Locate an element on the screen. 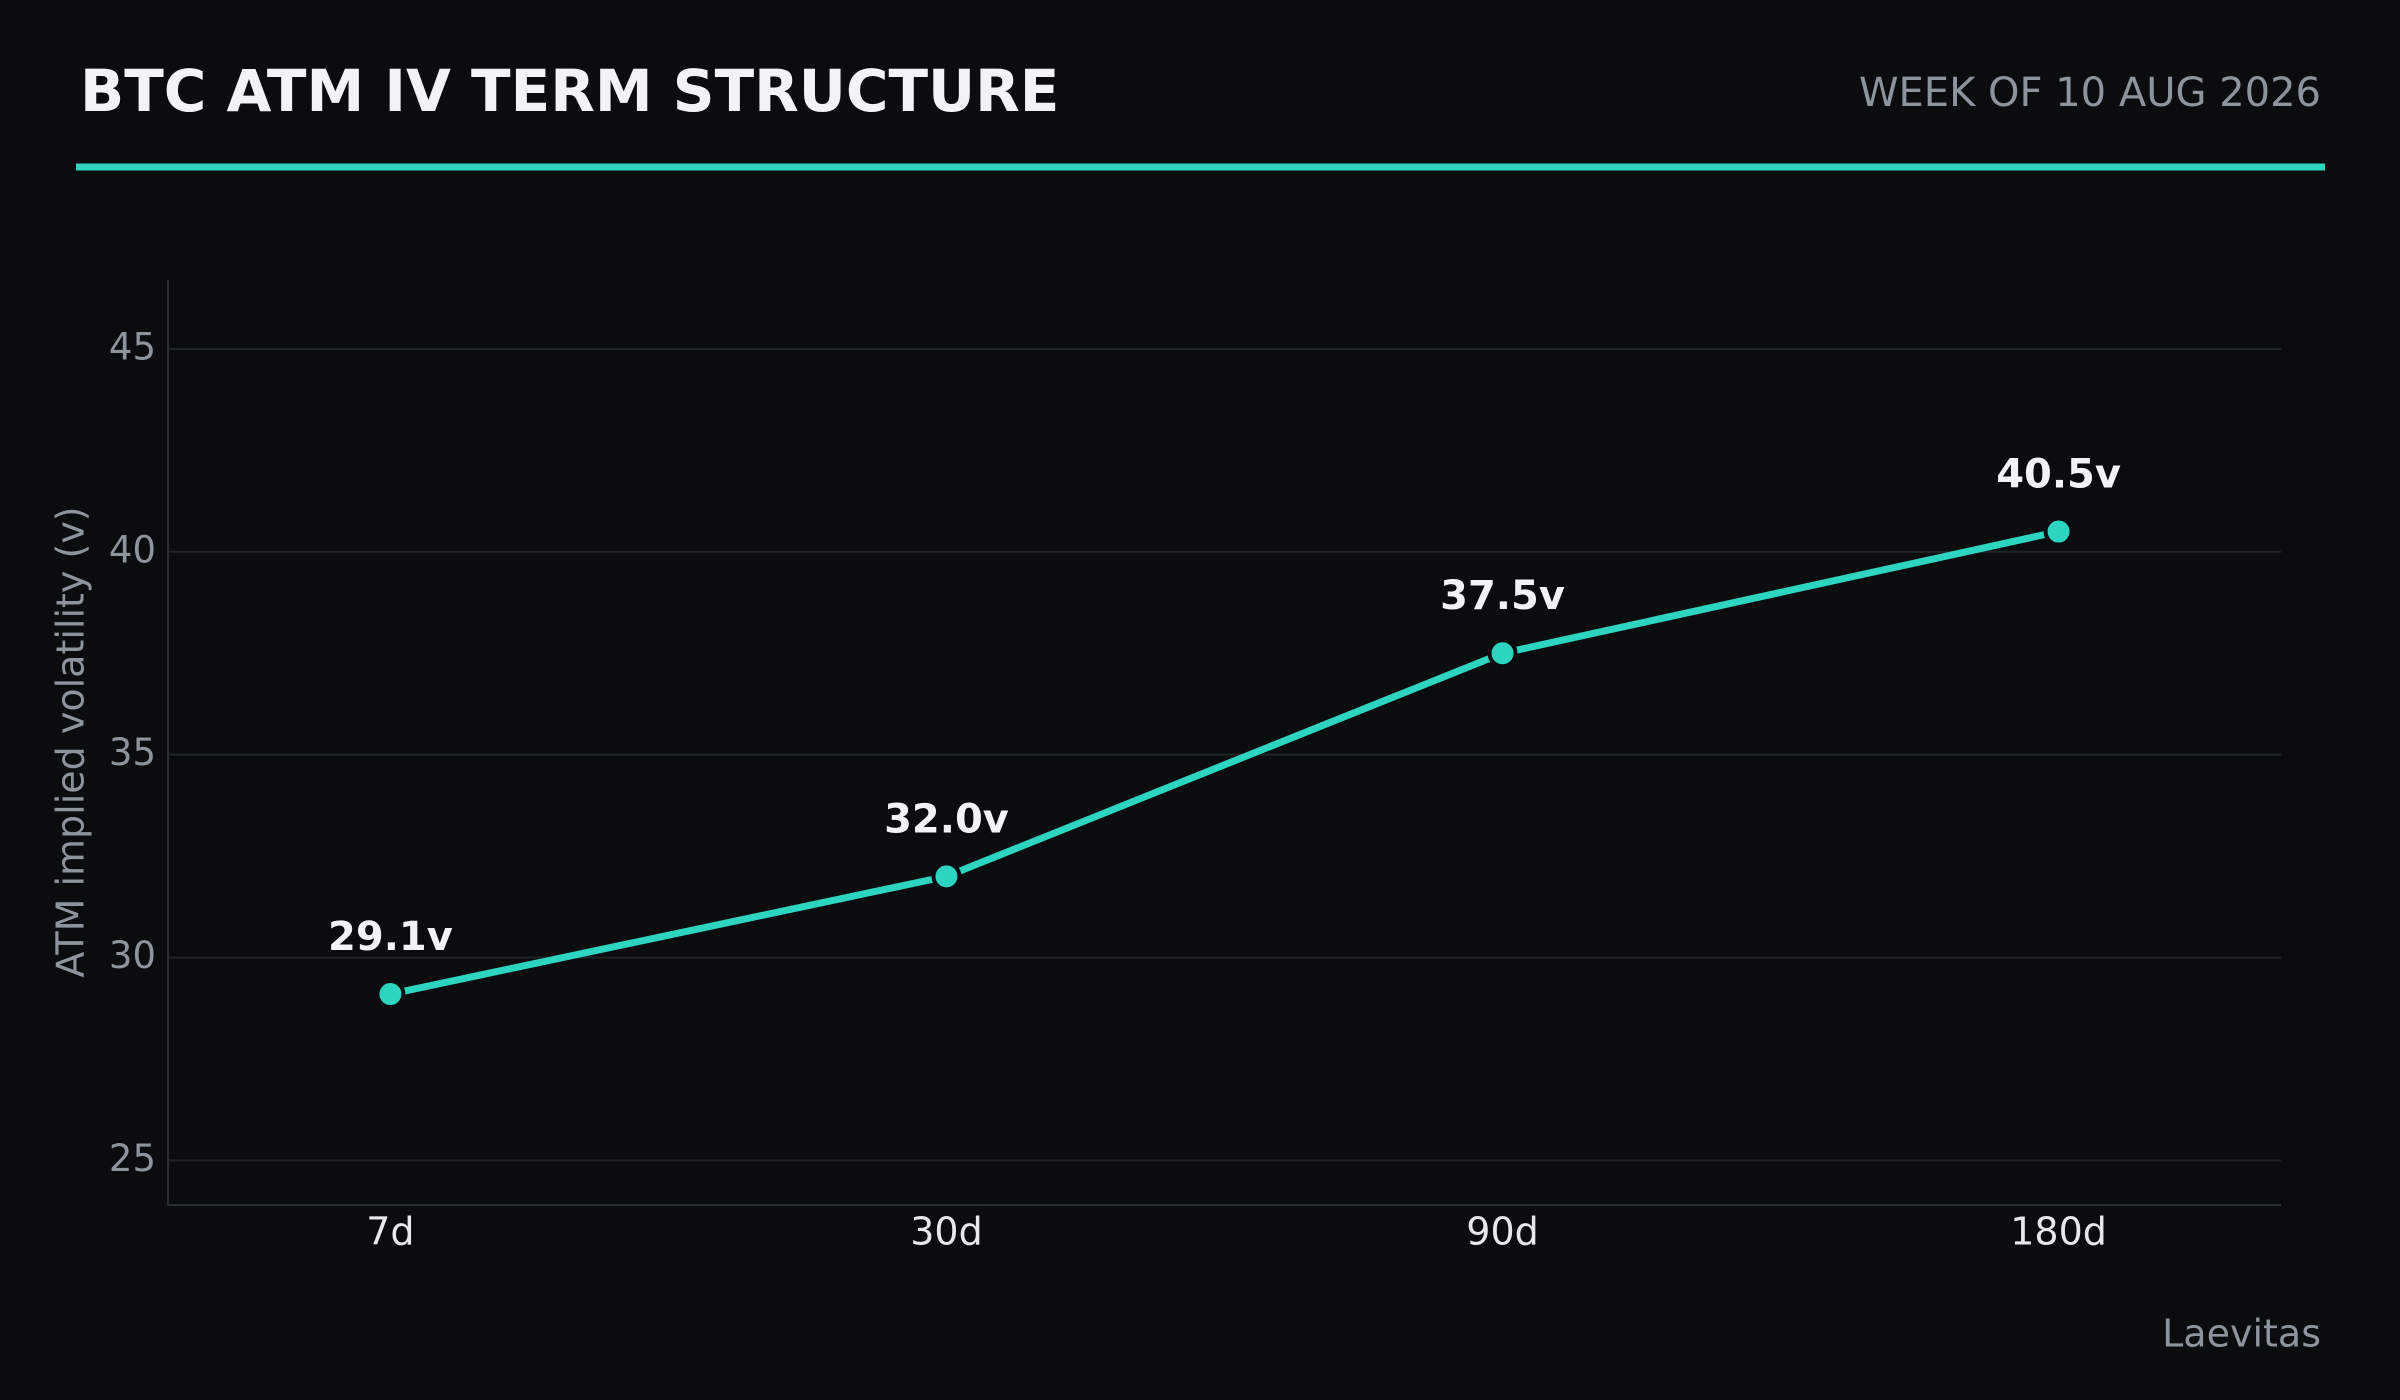 Image resolution: width=2400 pixels, height=1400 pixels. y-tick-label: 40 is located at coordinates (132, 549).